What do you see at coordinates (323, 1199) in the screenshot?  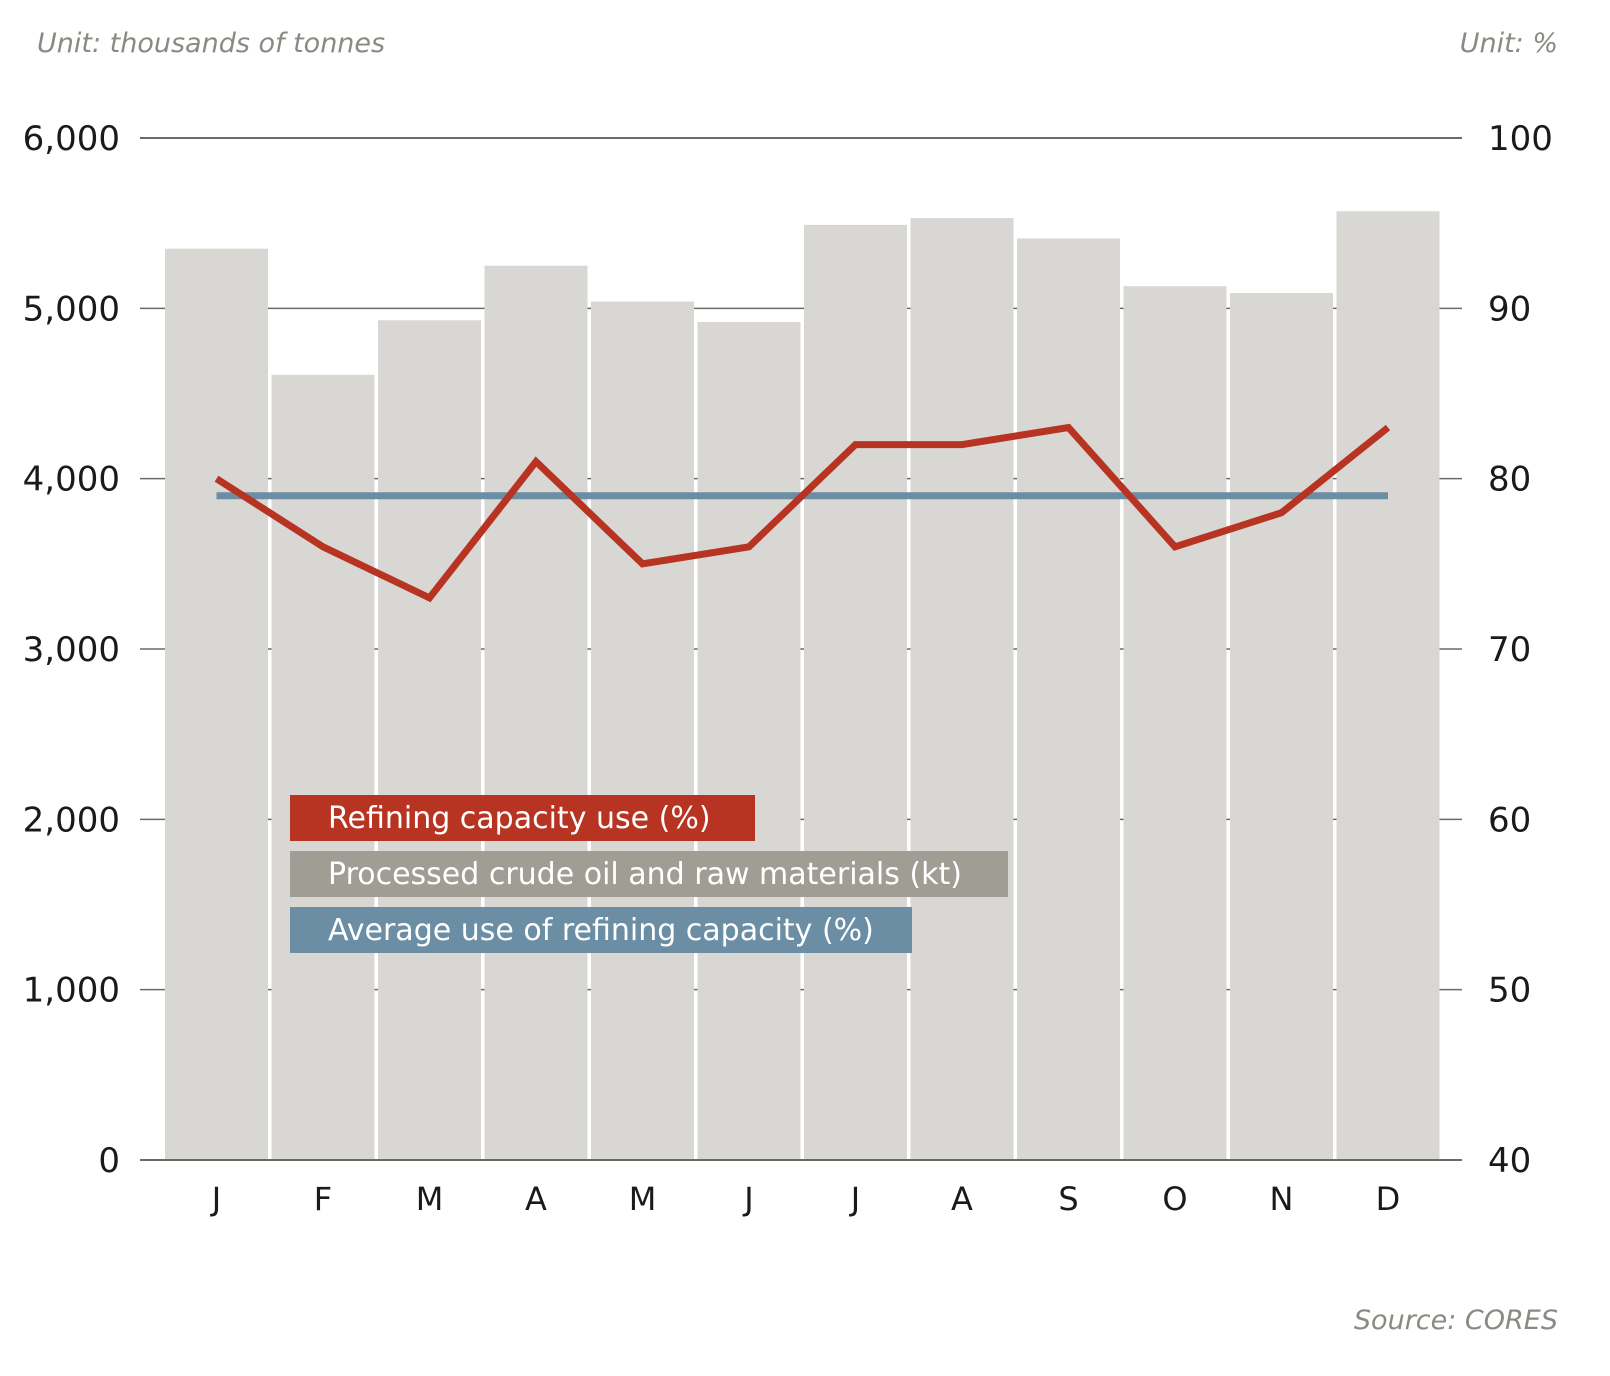 I see `month-label: F` at bounding box center [323, 1199].